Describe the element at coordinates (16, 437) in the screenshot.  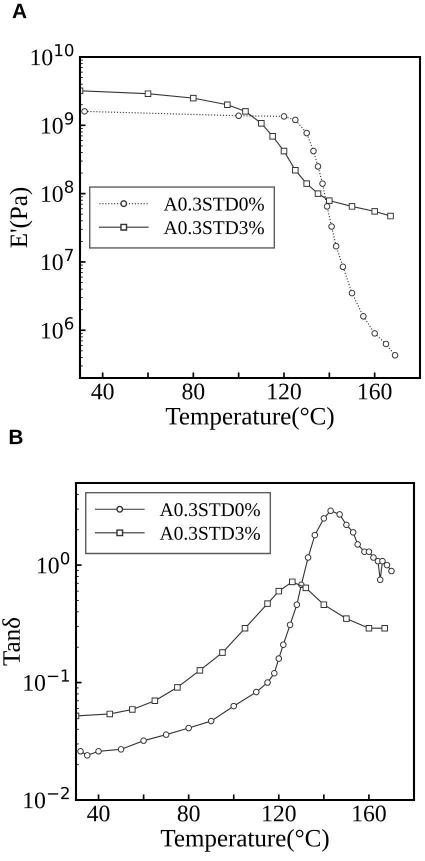
I see `chart-title: B` at that location.